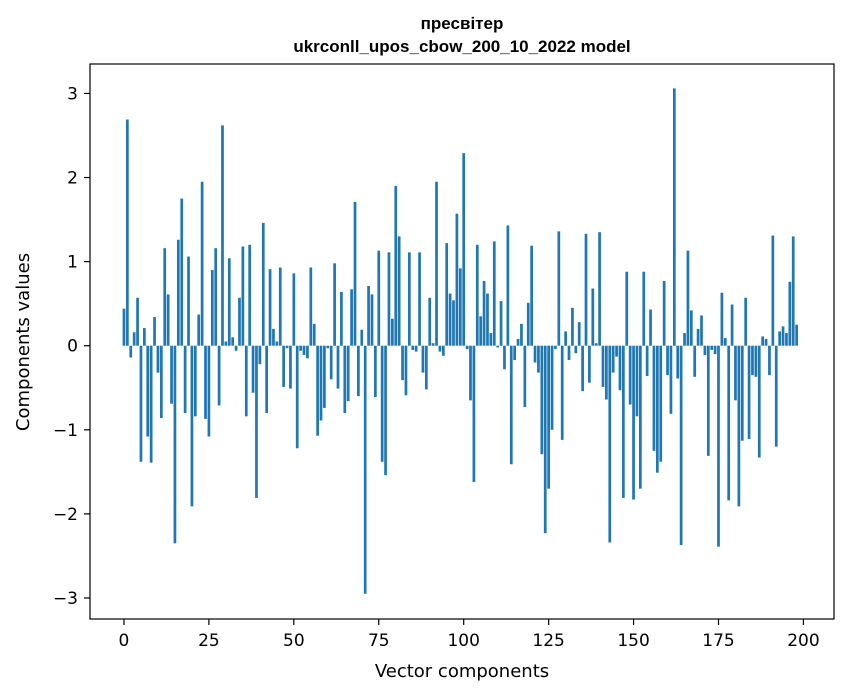 The height and width of the screenshot is (696, 847). I want to click on y-tick-label: −1, so click(65, 431).